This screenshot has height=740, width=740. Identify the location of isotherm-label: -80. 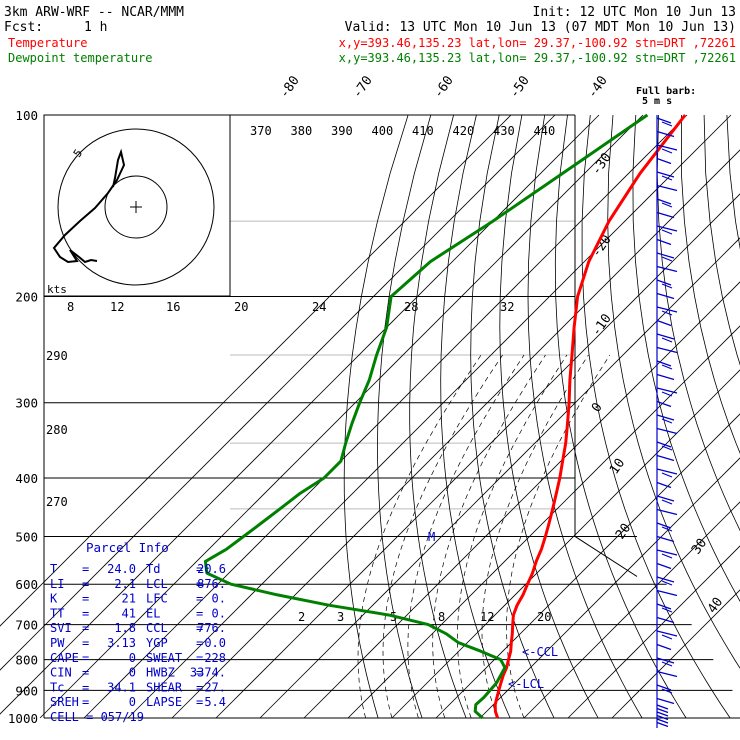
(290, 87).